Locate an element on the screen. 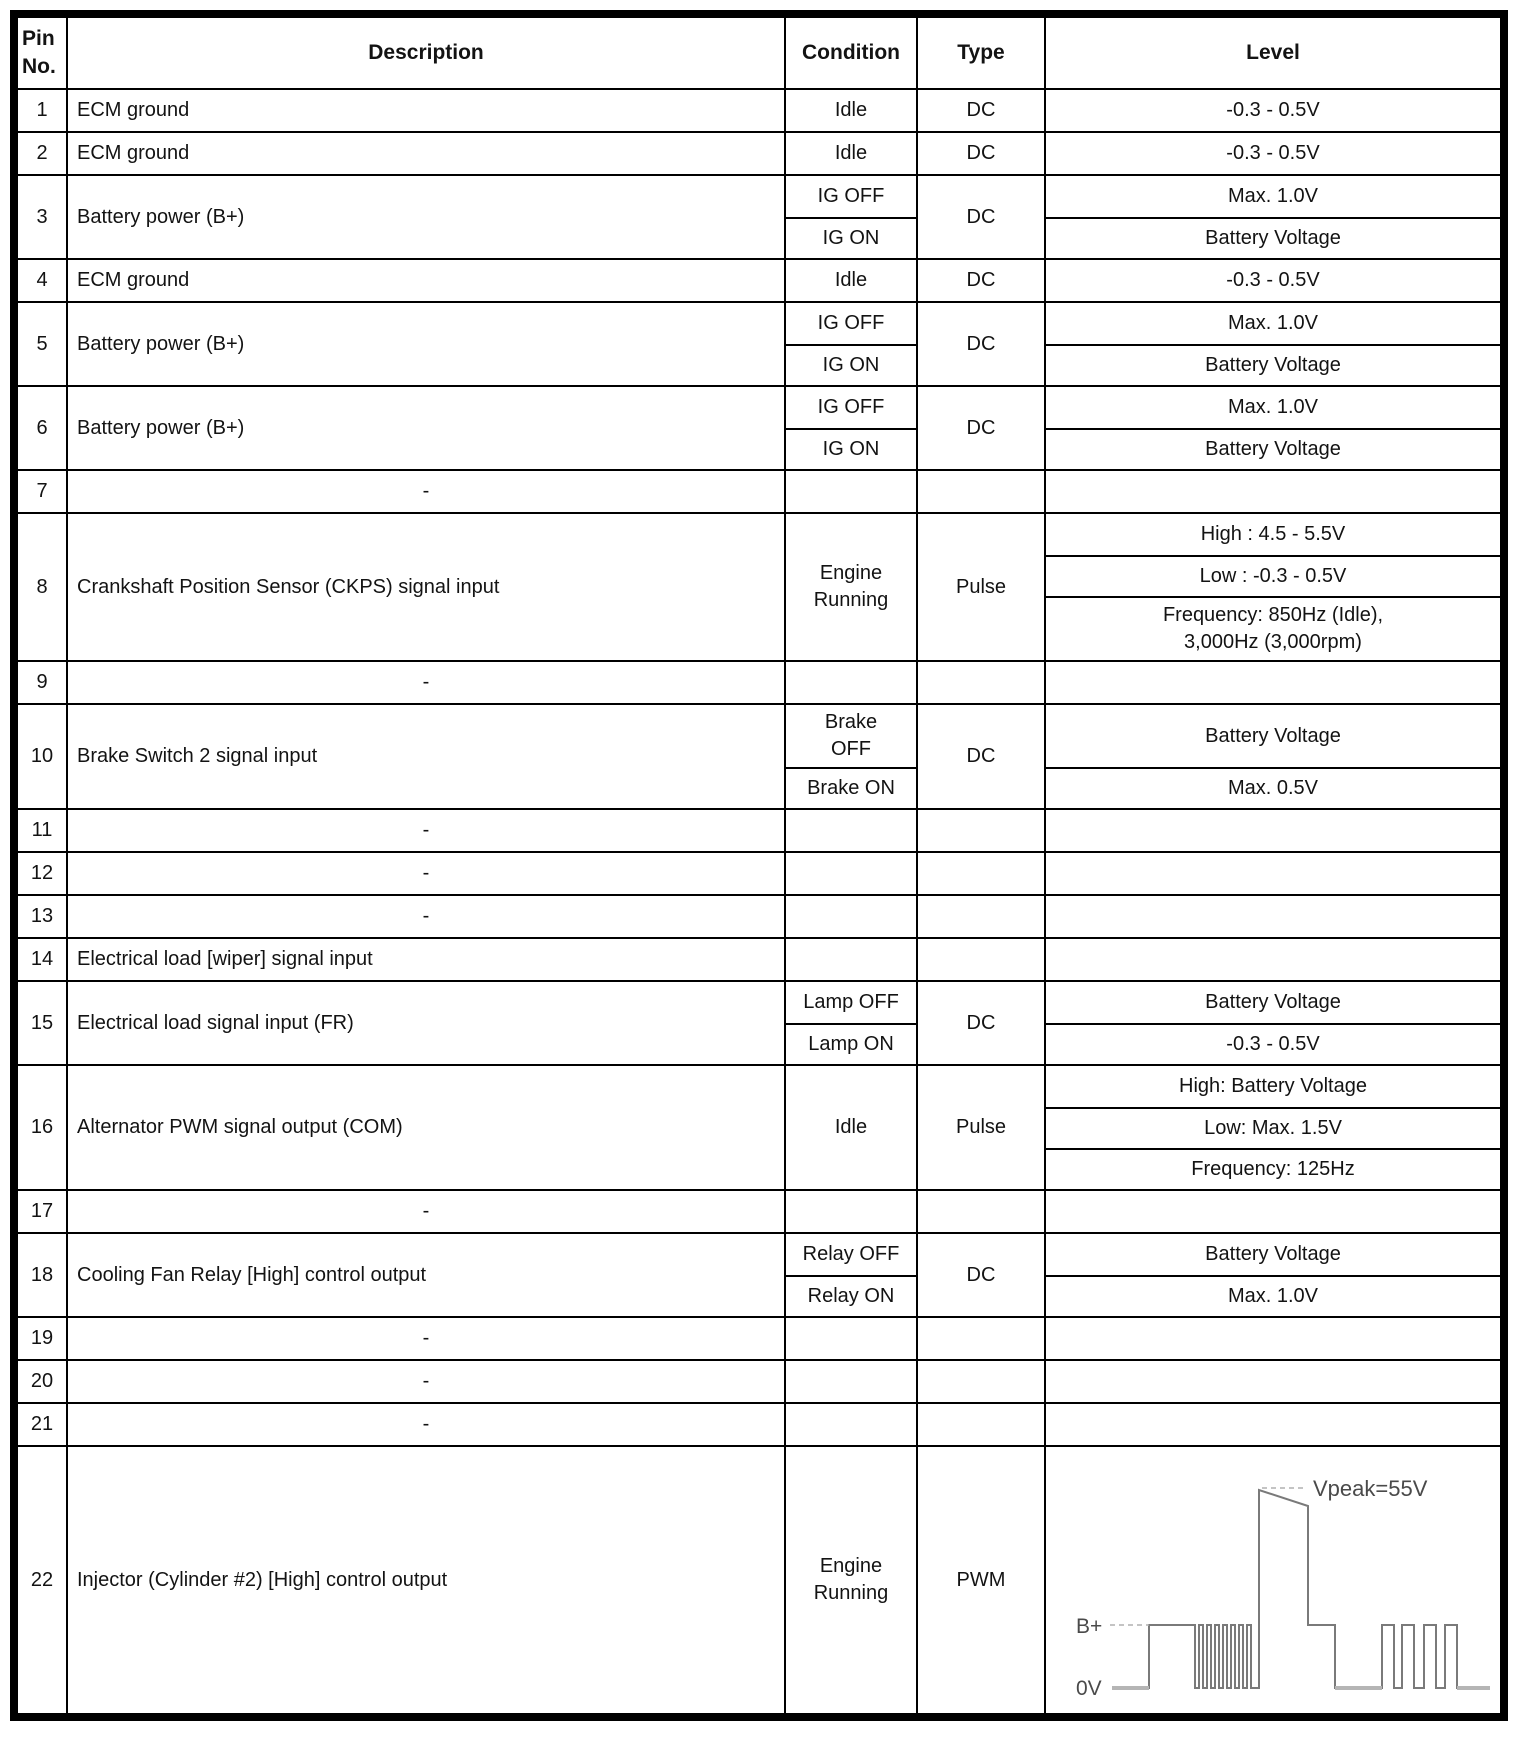  type-cell: Pulse is located at coordinates (980, 1127).